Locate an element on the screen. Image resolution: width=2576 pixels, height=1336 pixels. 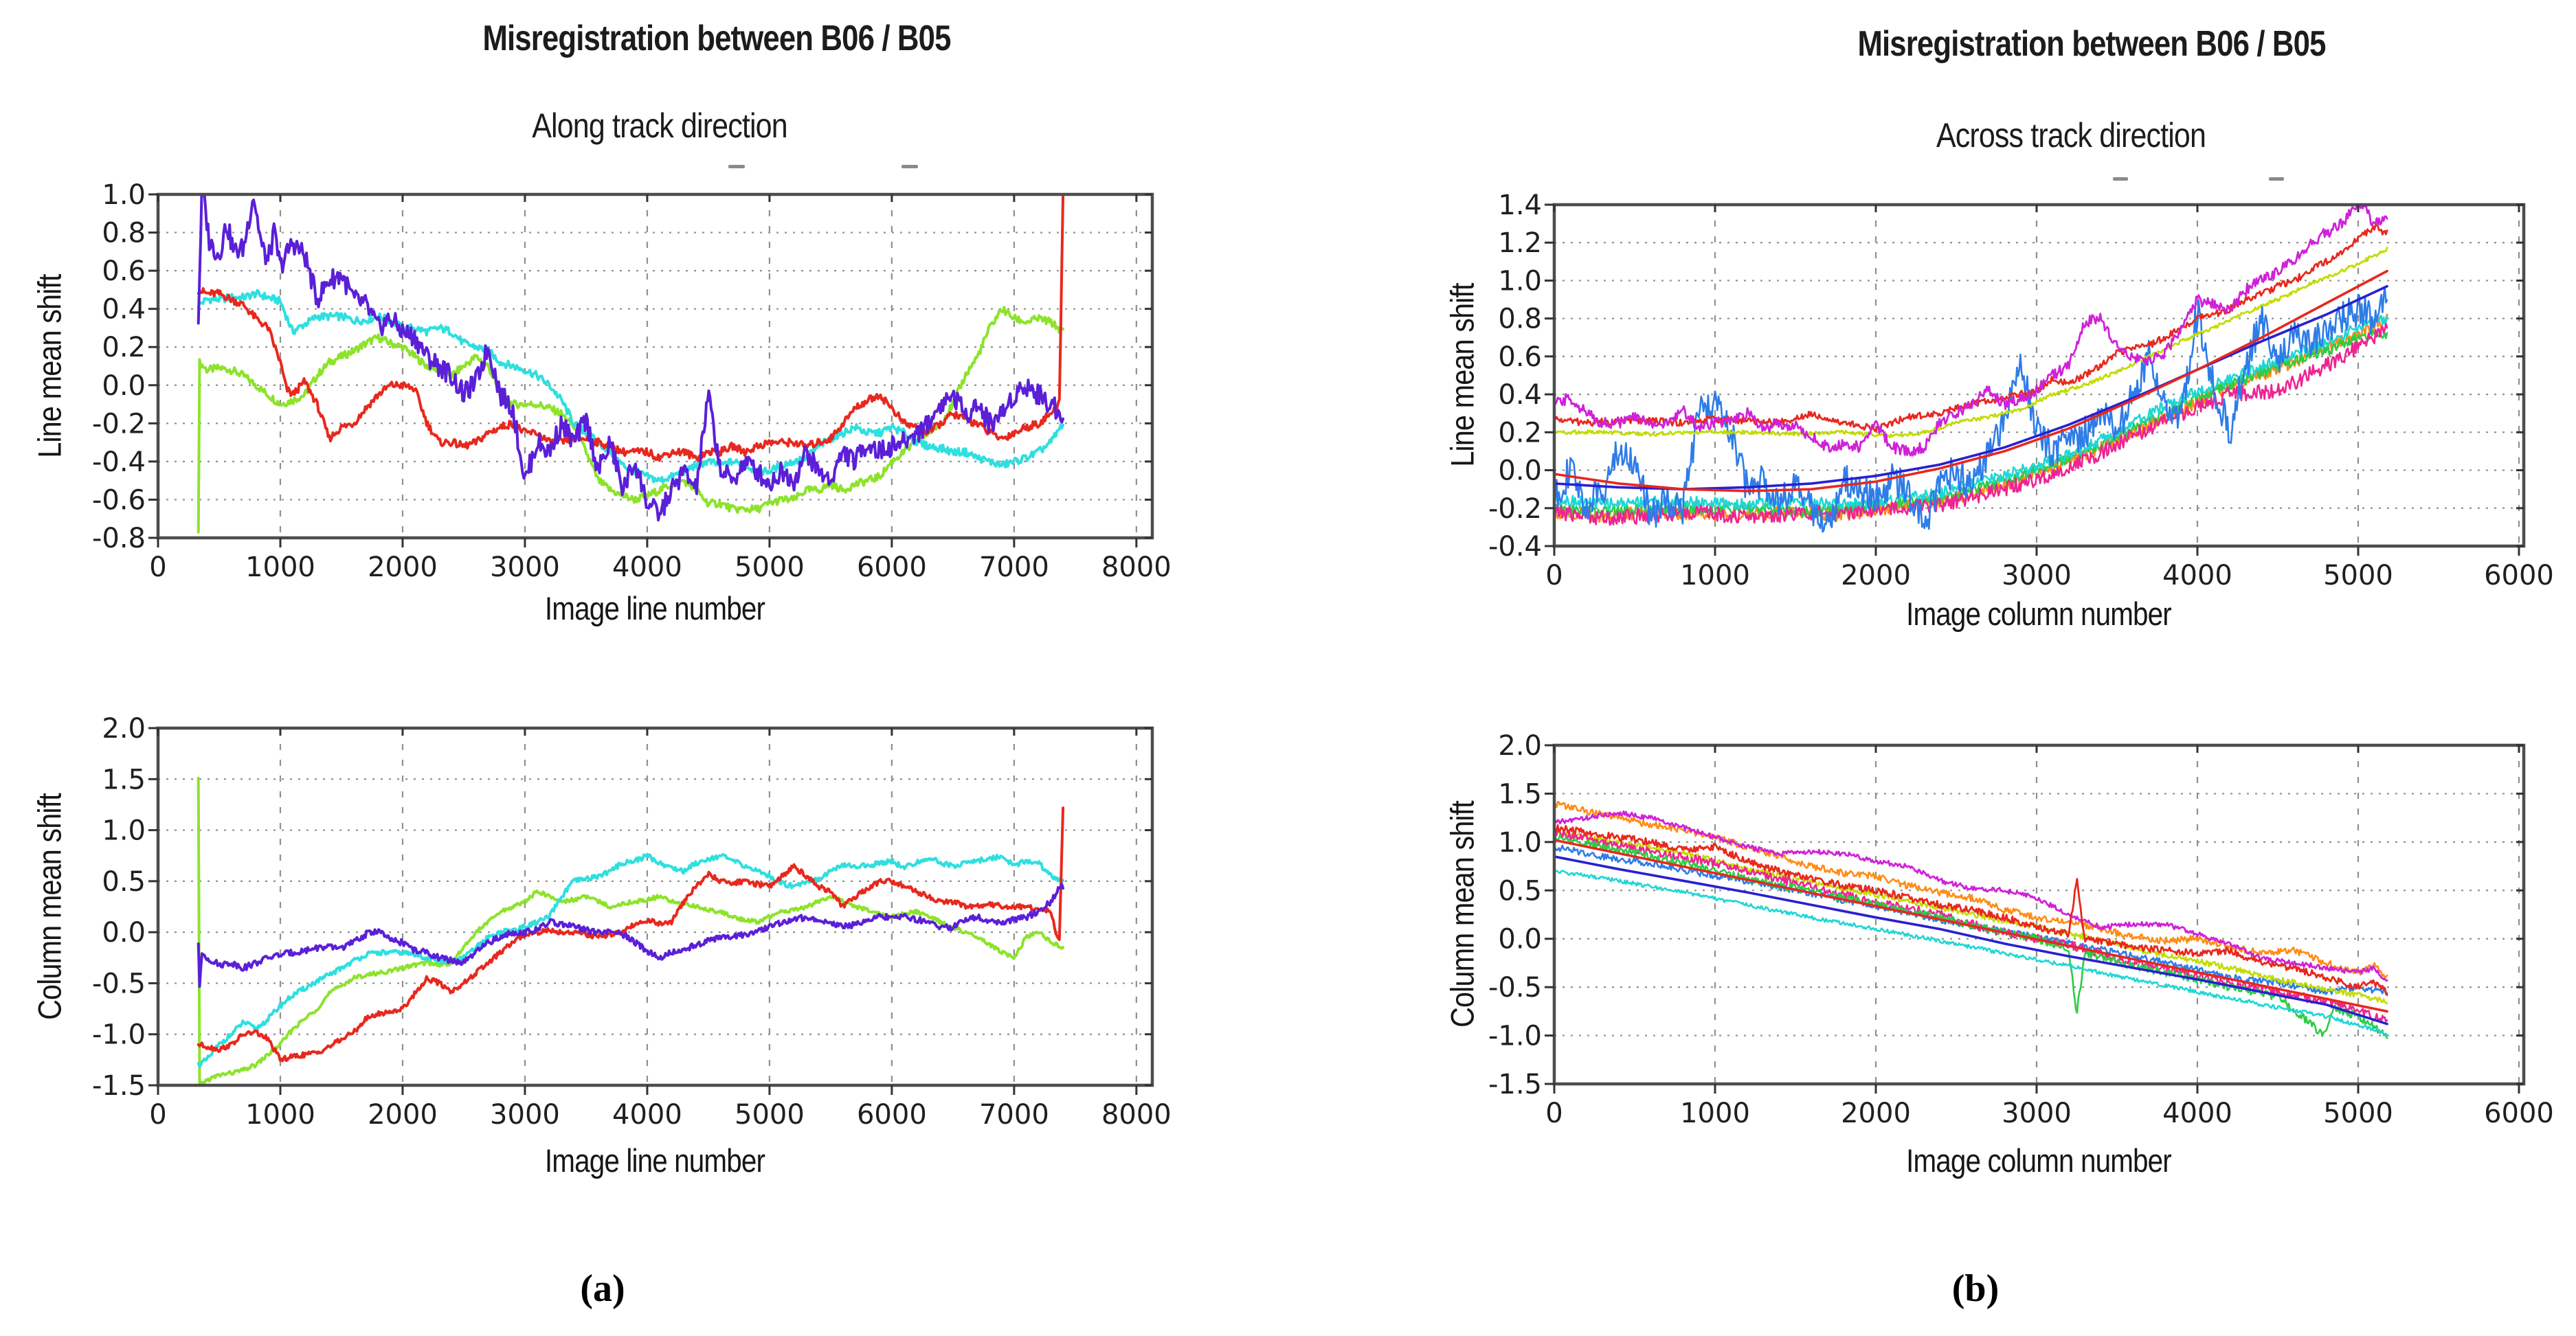
series-detector-yellow-green is located at coordinates (631, 930).